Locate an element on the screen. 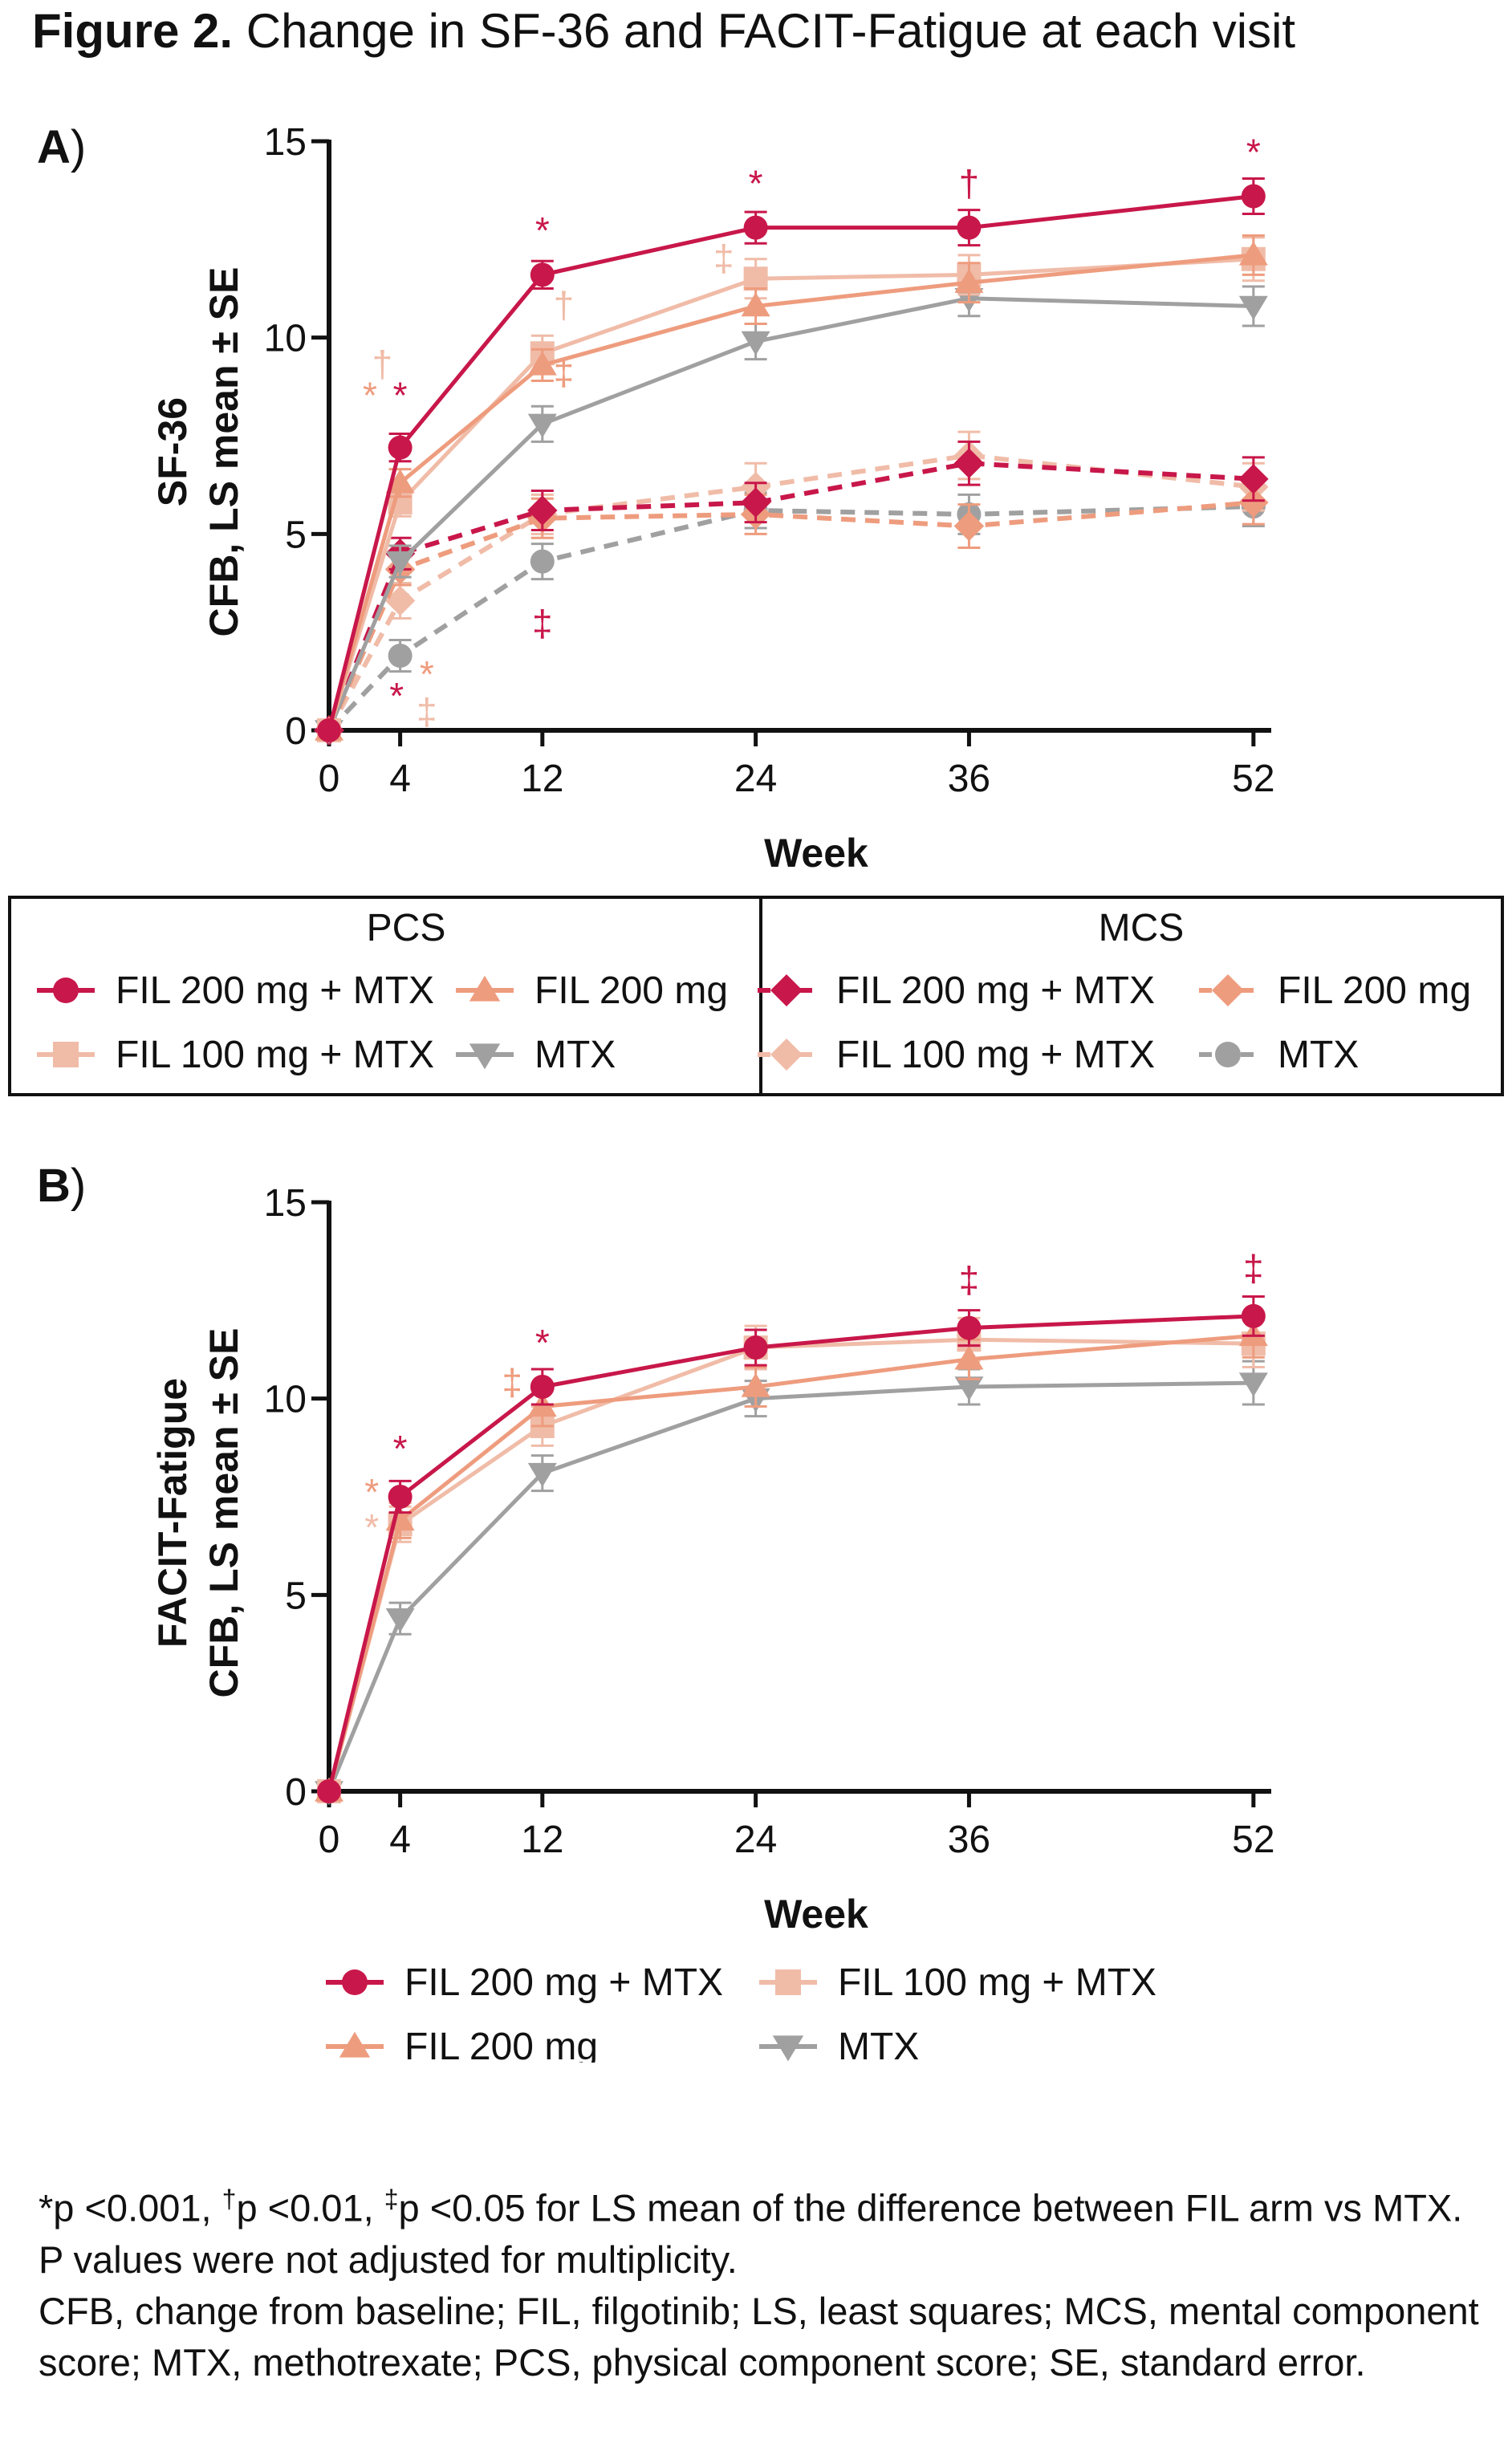 The height and width of the screenshot is (2451, 1512). panel-a-series-pcs-fil-200-mg is located at coordinates (791, 487).